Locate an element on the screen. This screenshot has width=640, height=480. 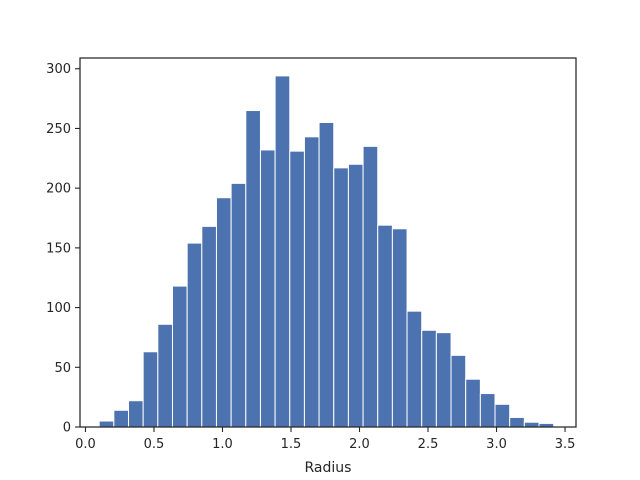
y-tick-label: 250 is located at coordinates (58, 129).